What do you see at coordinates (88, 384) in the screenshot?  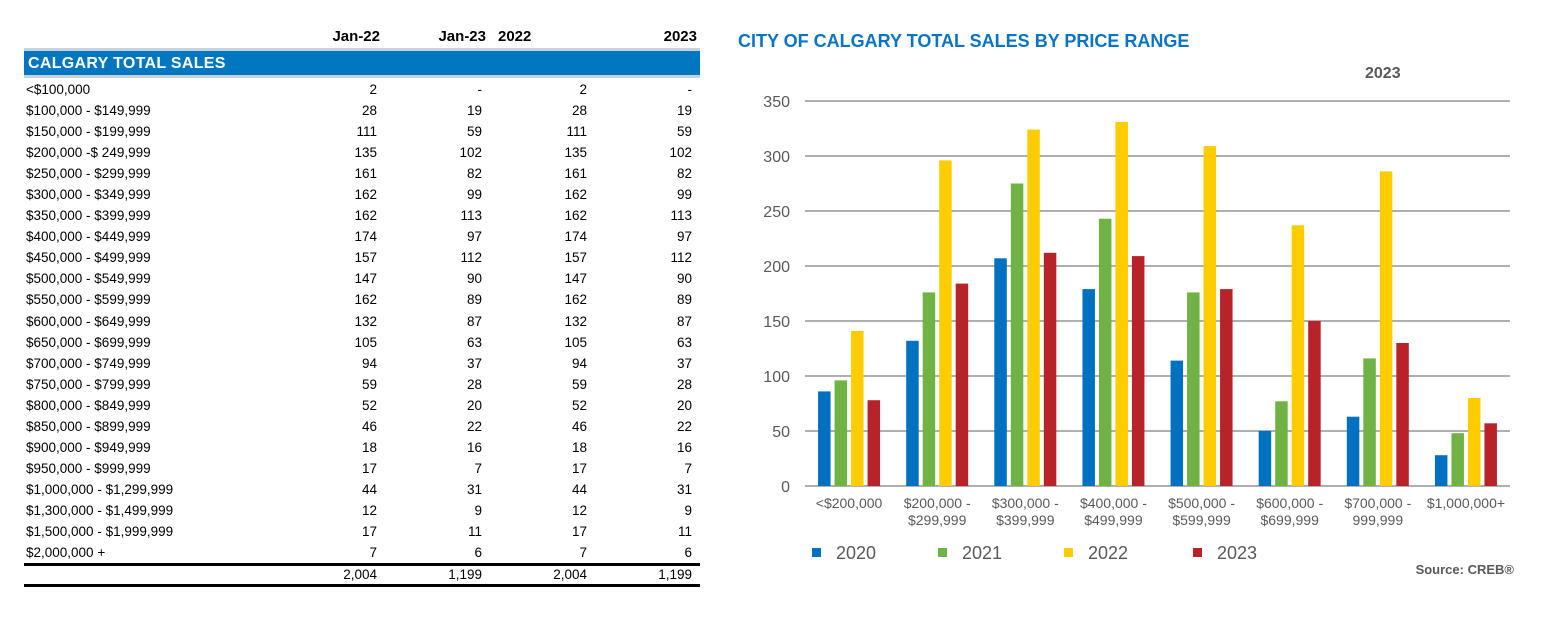 I see `price-range-label: $750,000 - $799,999` at bounding box center [88, 384].